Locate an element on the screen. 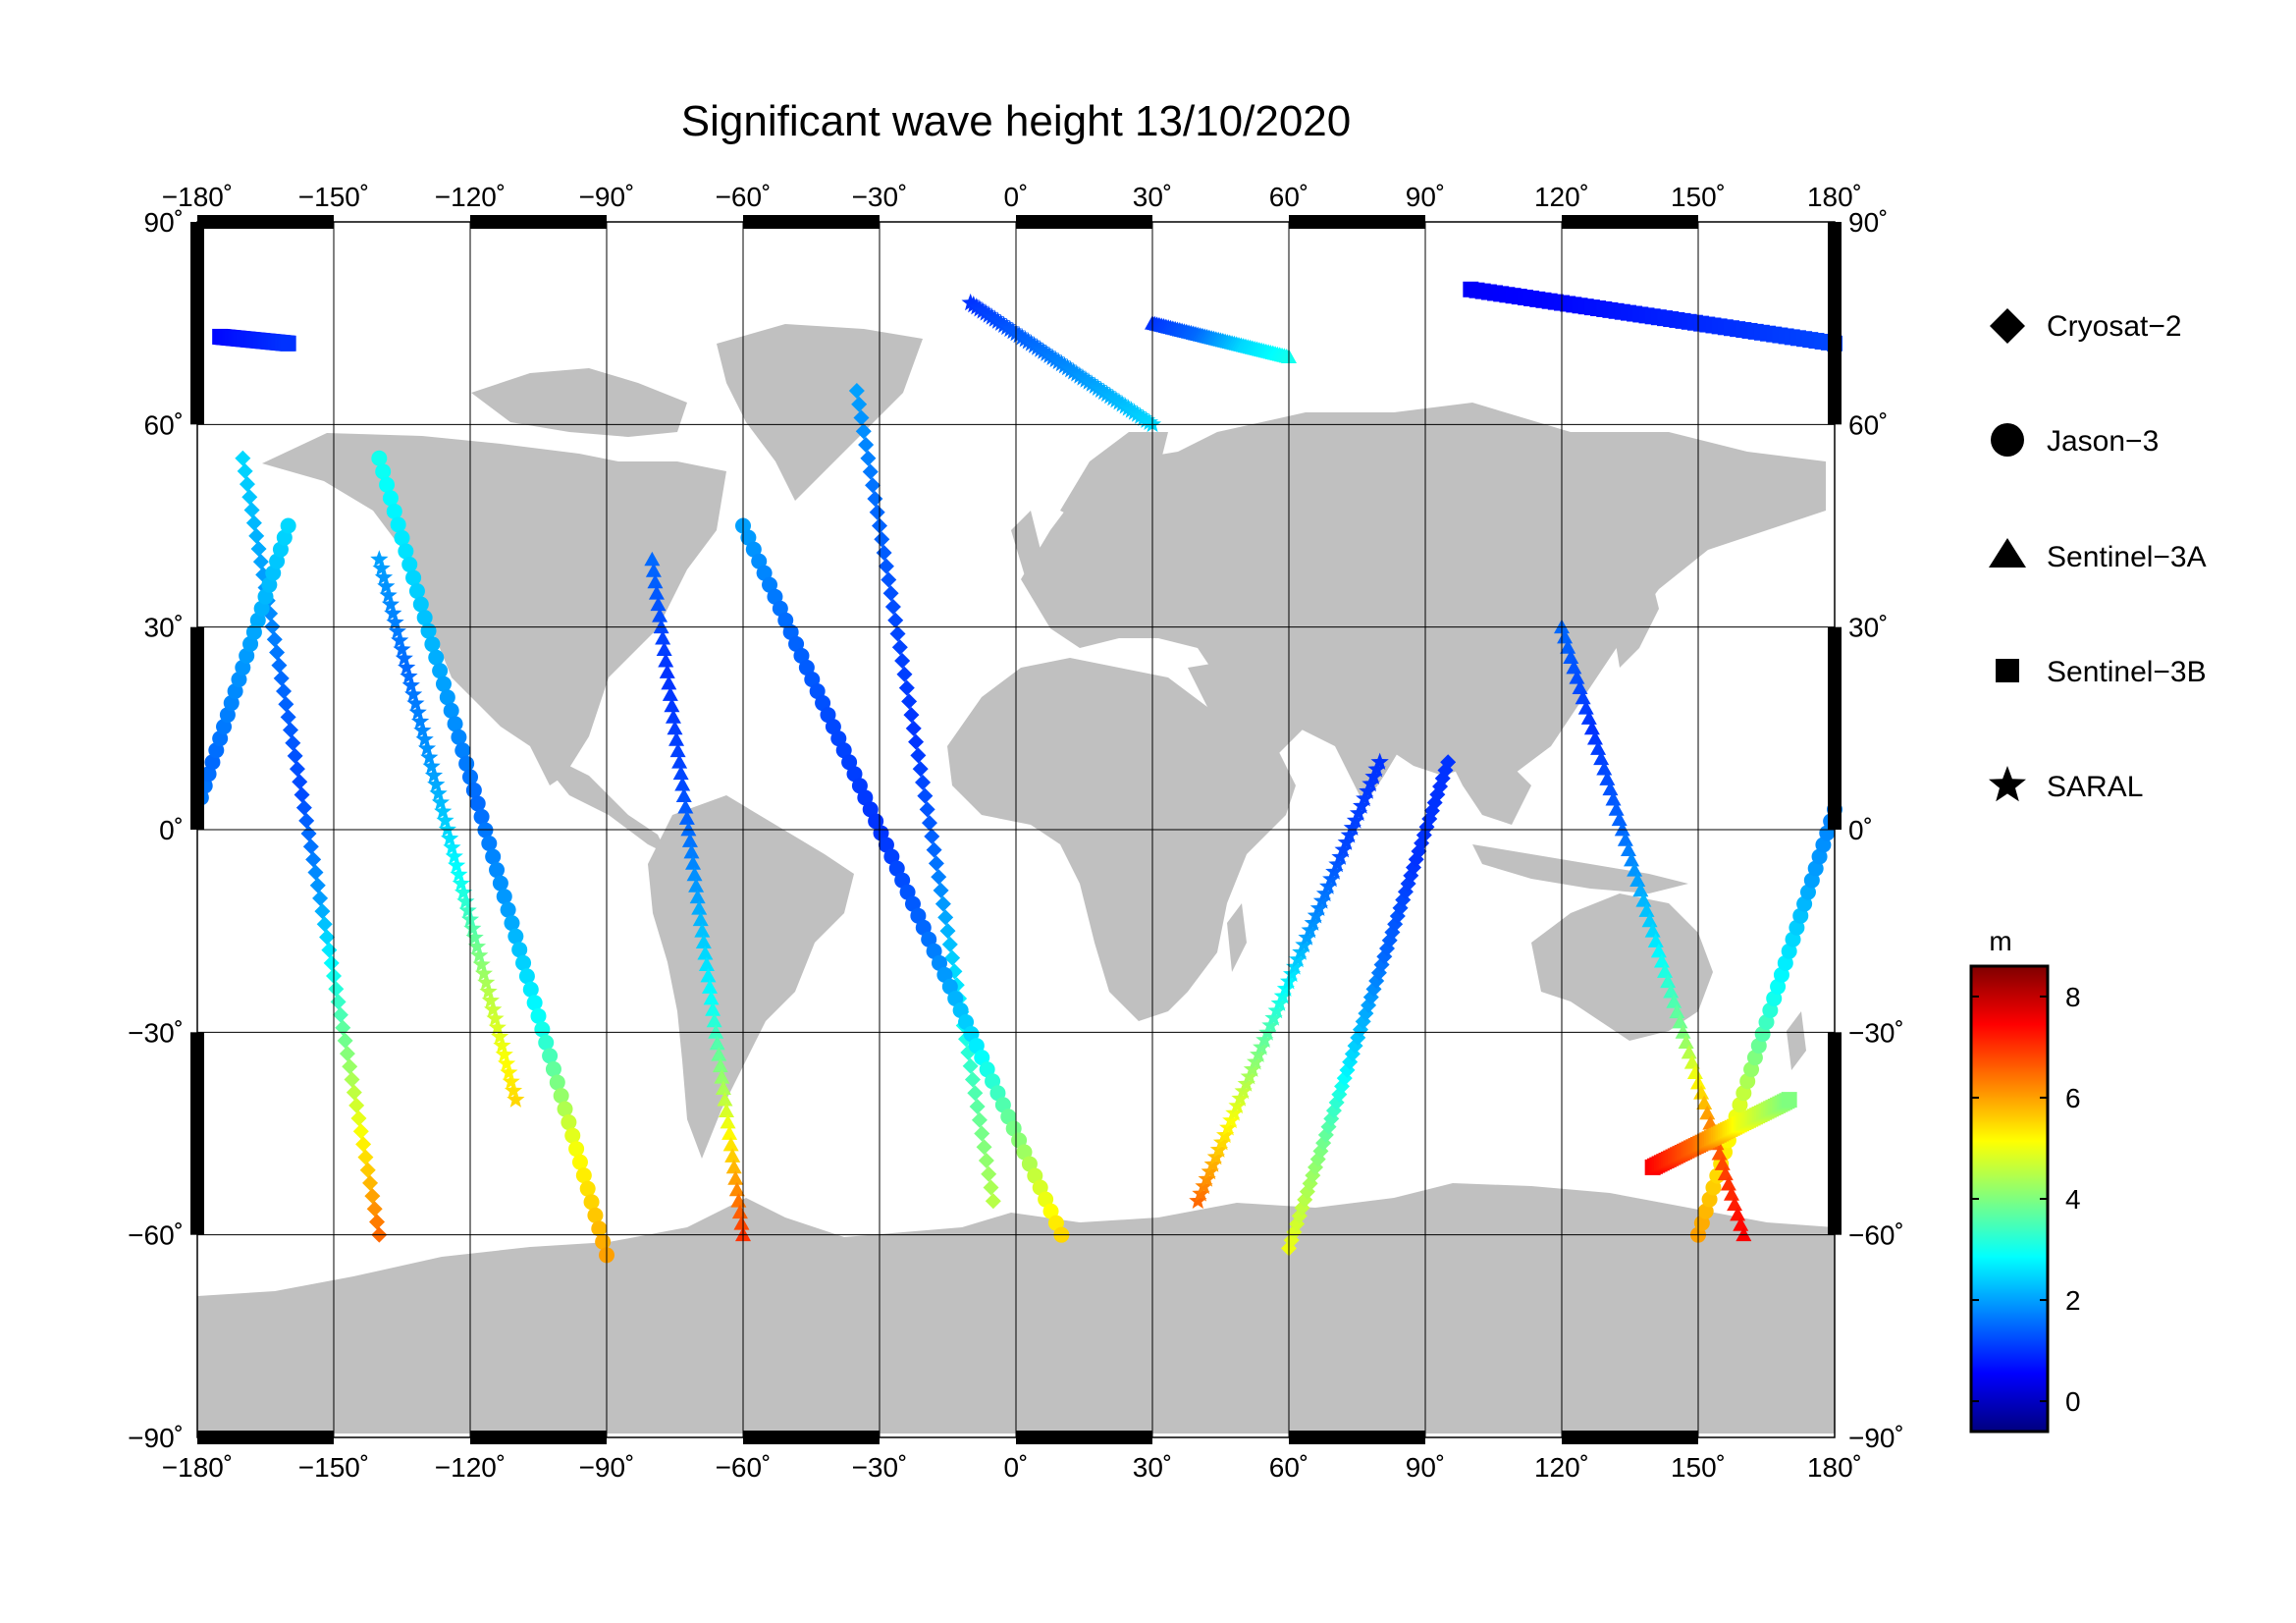  landmass-north-america is located at coordinates (494, 609).